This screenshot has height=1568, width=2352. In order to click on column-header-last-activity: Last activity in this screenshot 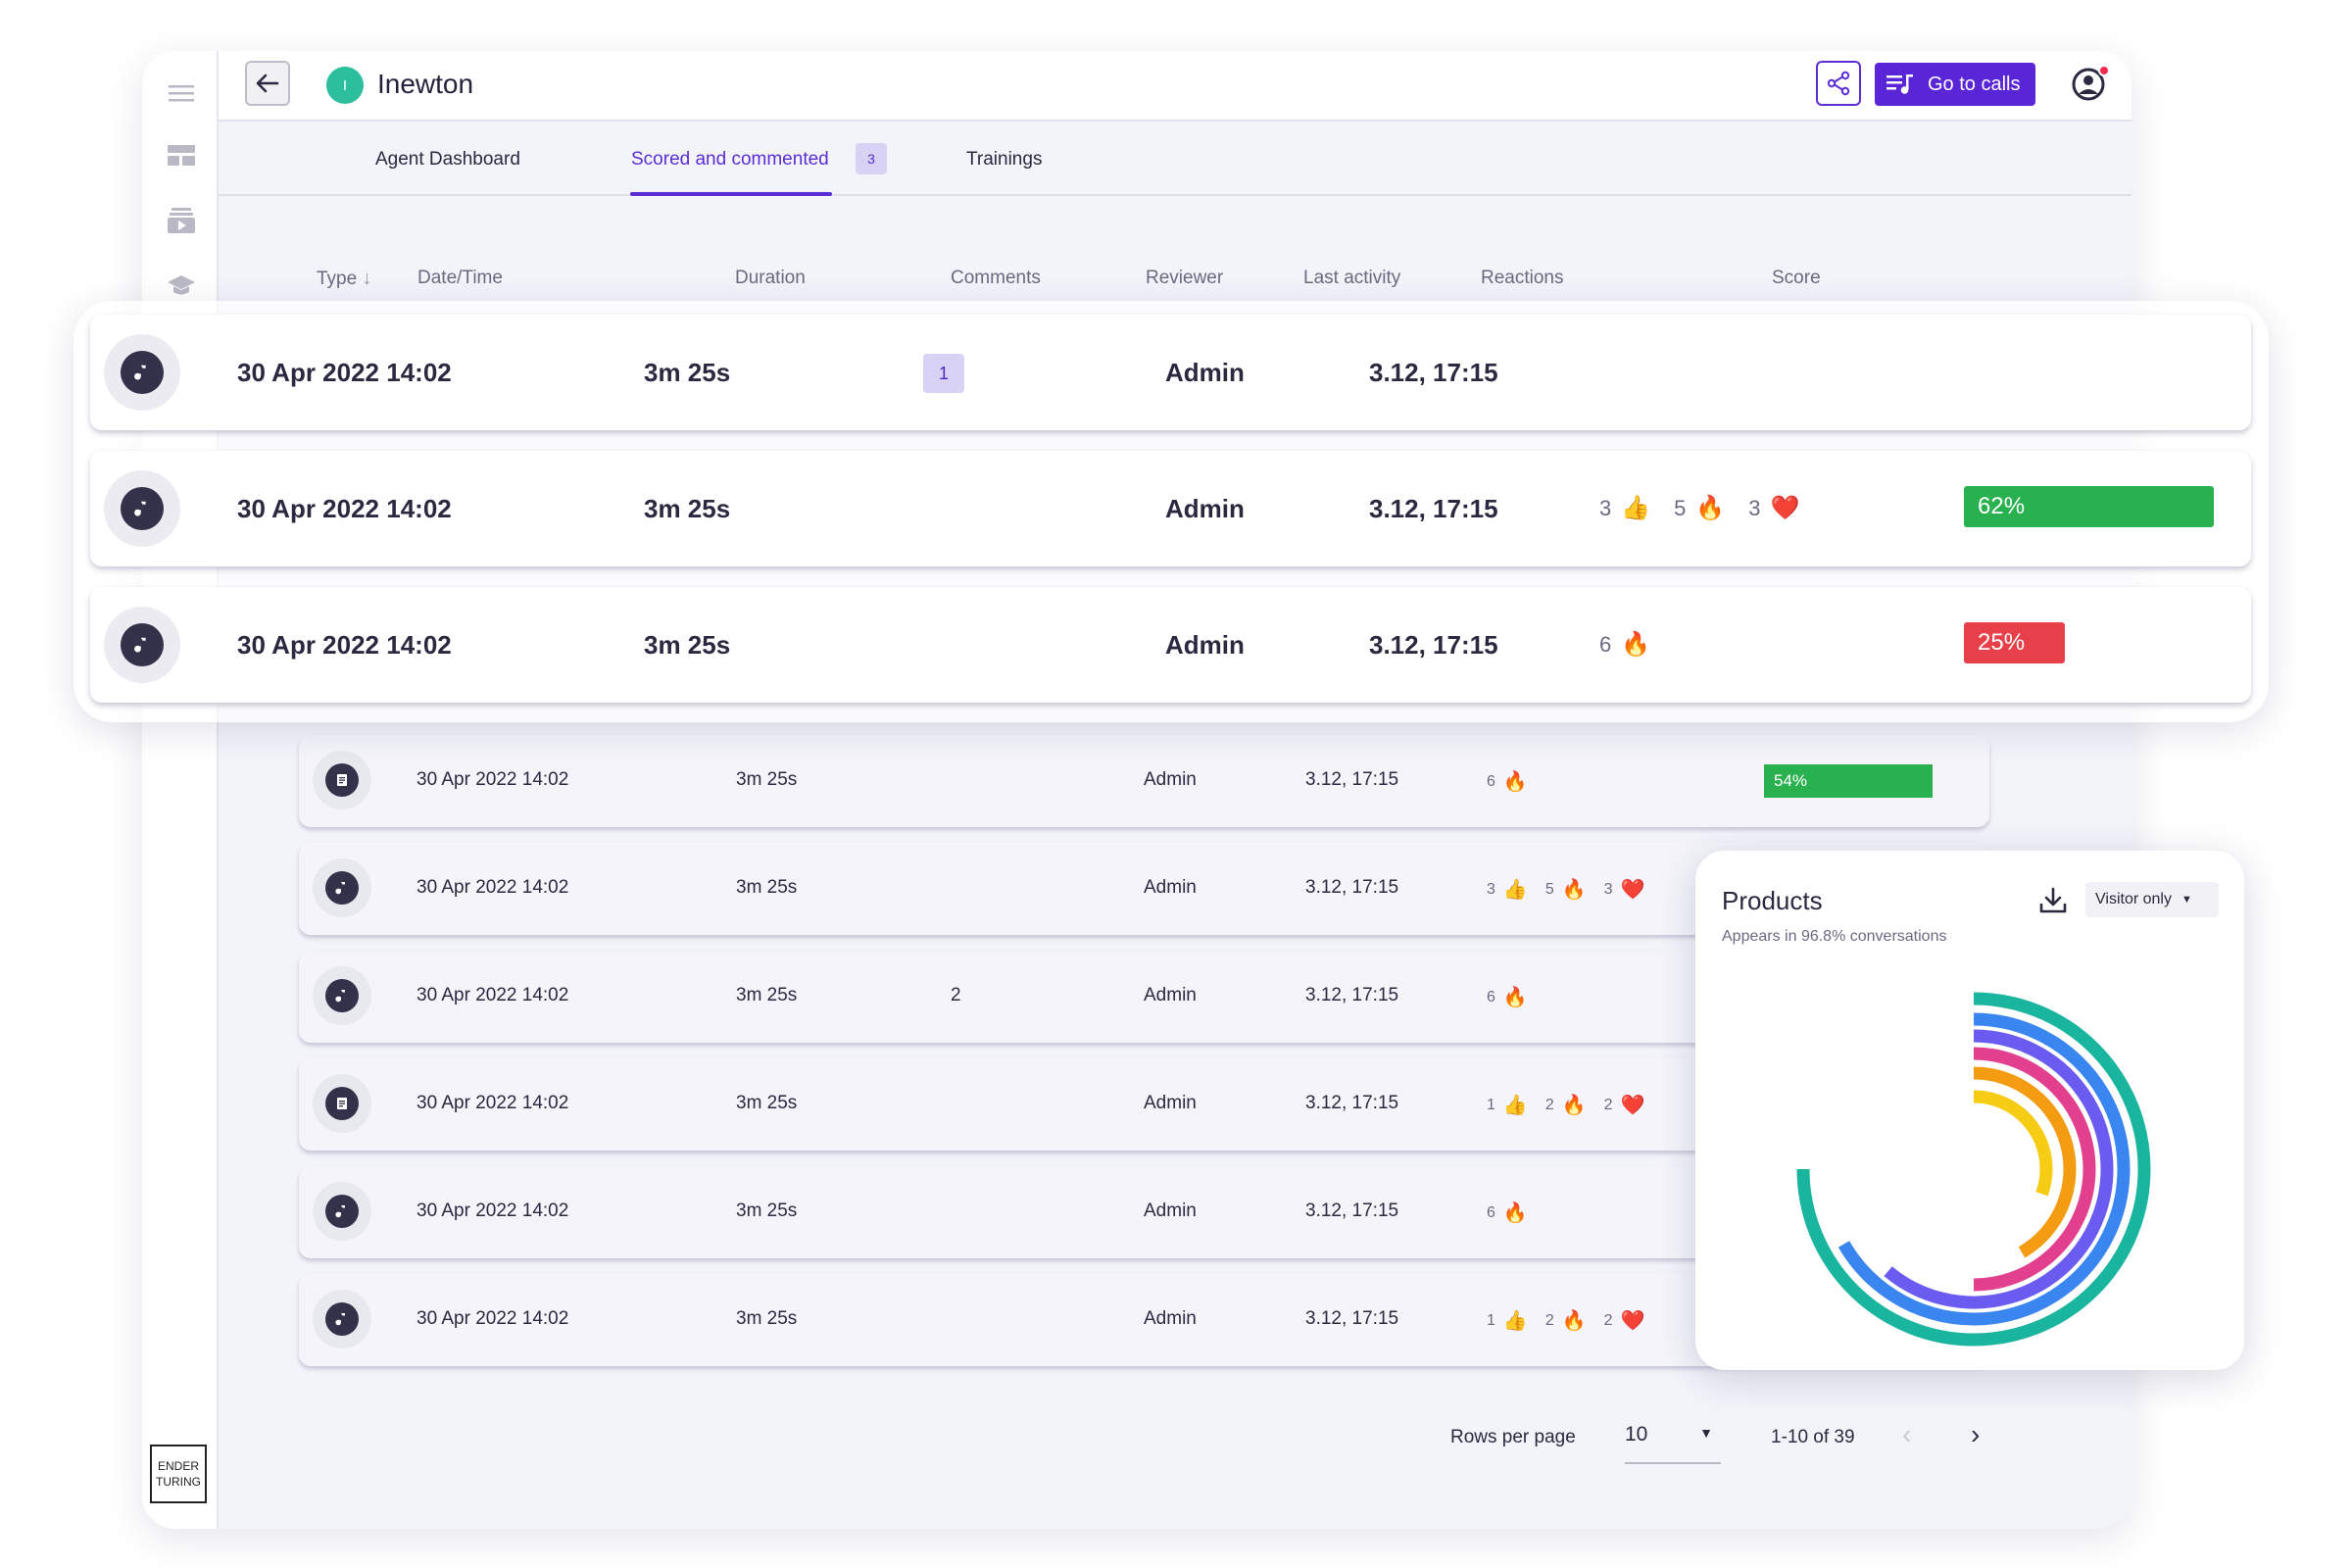, I will do `click(1352, 278)`.